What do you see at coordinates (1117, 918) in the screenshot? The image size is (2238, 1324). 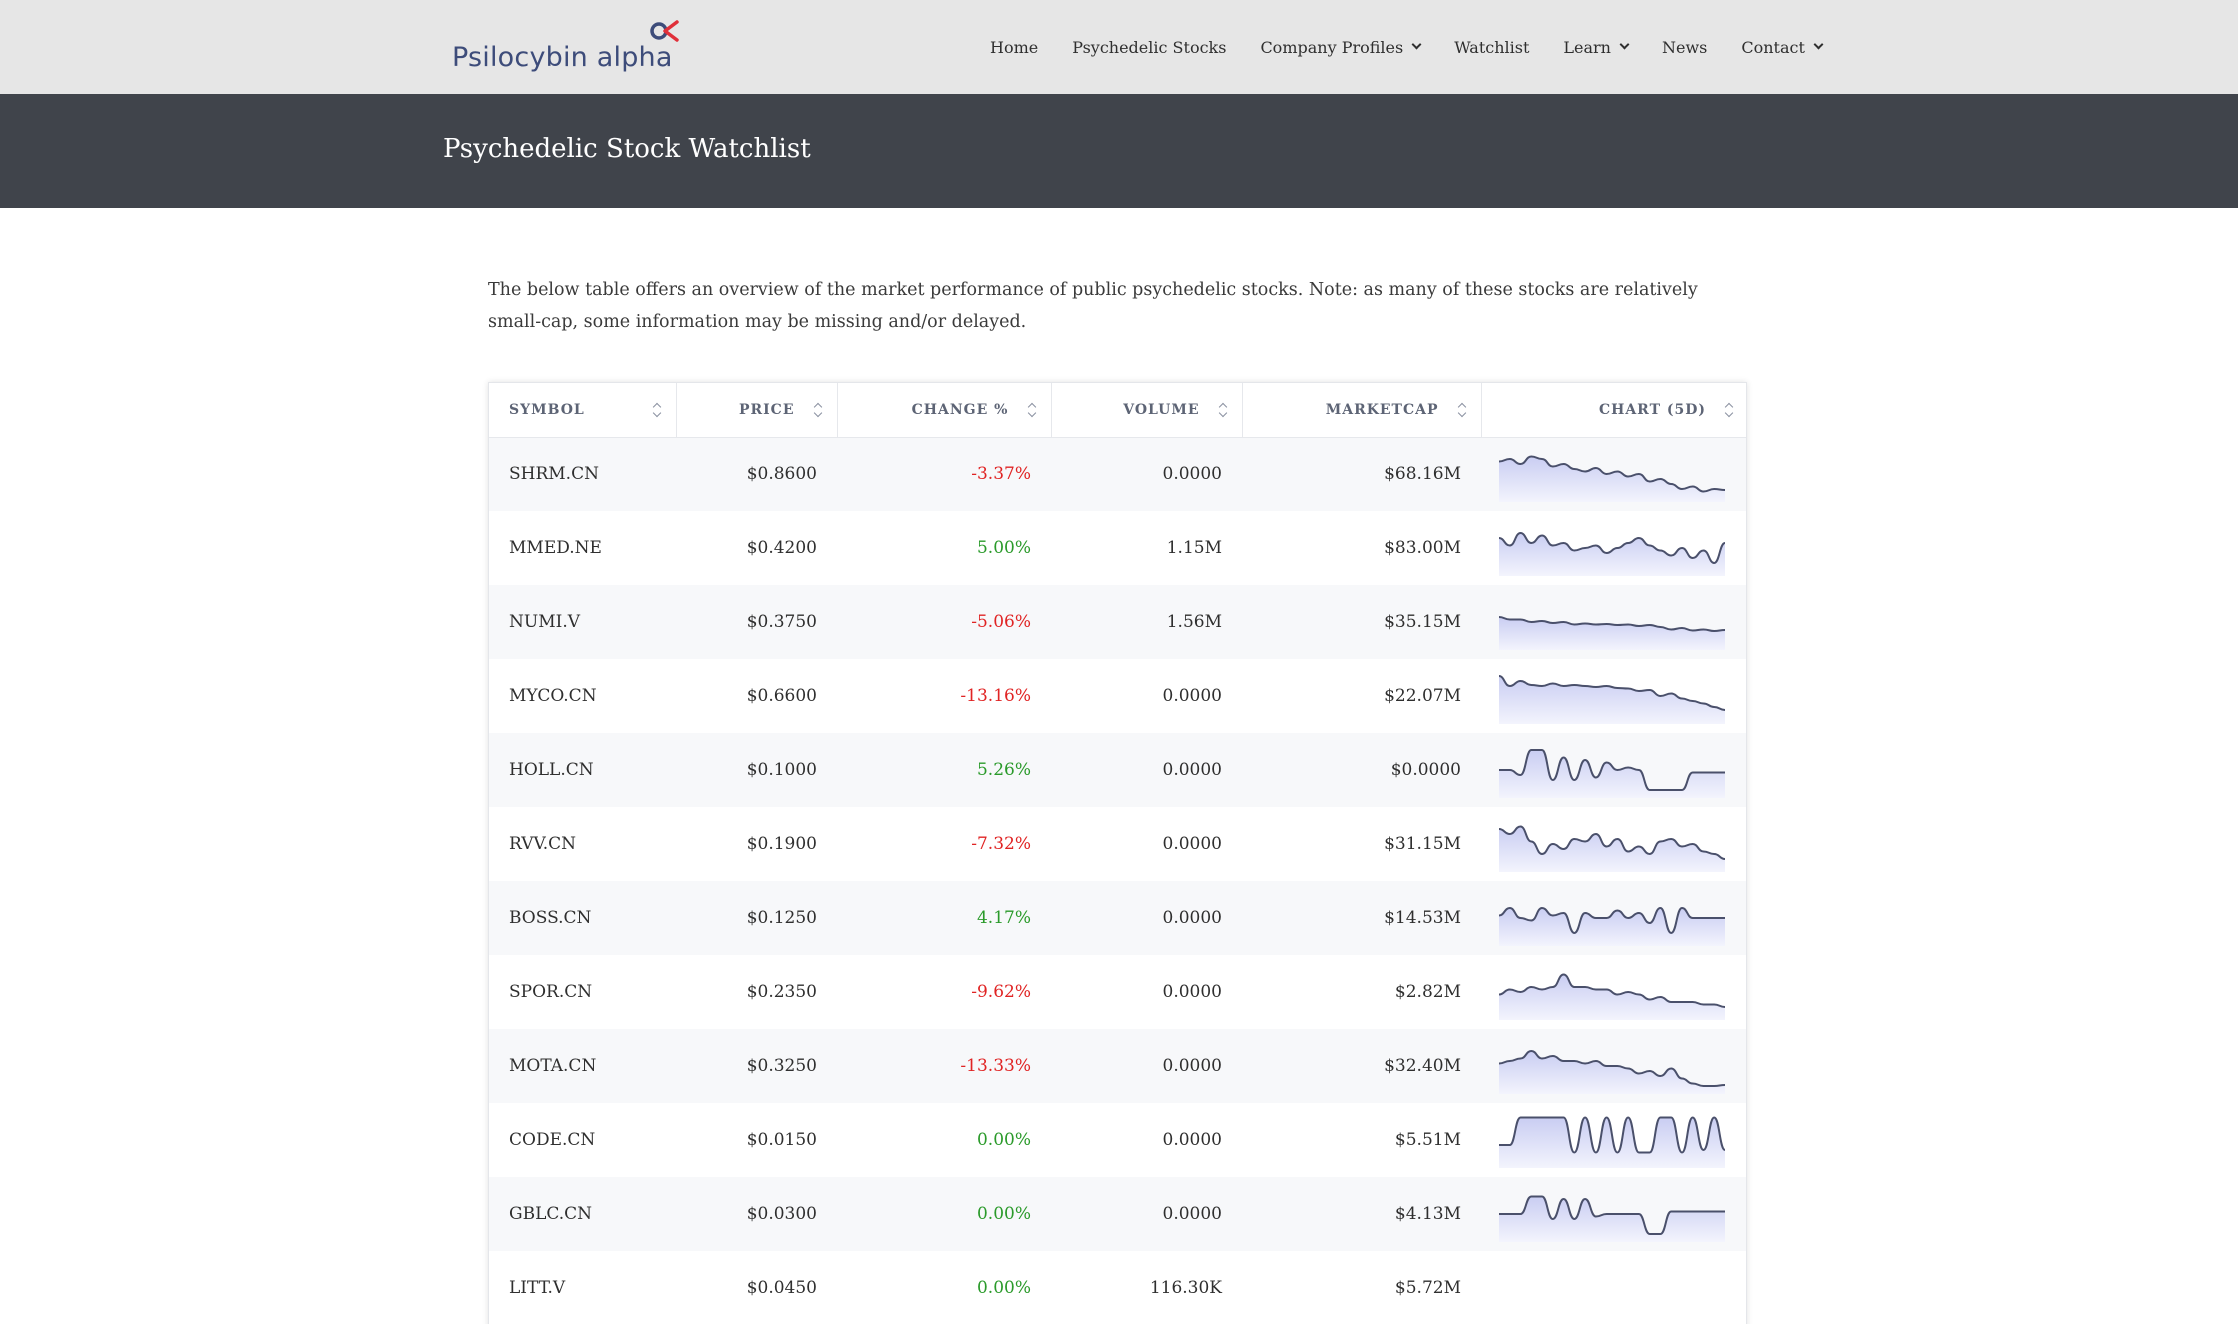 I see `table-row: BOSS.CN $0.1250 4.17% 0.0000 $14.53M` at bounding box center [1117, 918].